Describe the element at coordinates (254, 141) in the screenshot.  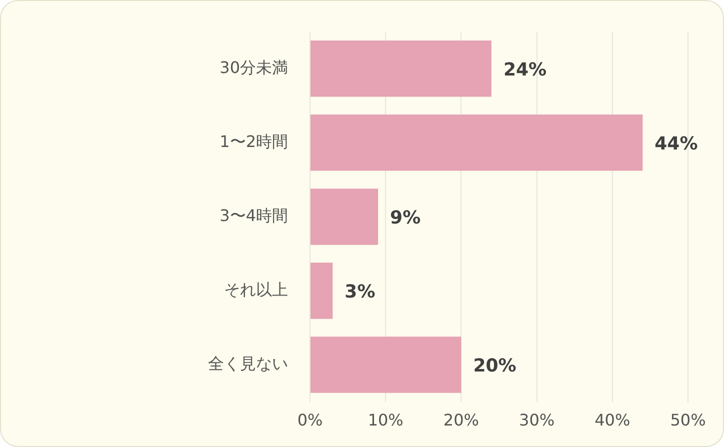
I see `y-tick-label: 1〜2時間` at that location.